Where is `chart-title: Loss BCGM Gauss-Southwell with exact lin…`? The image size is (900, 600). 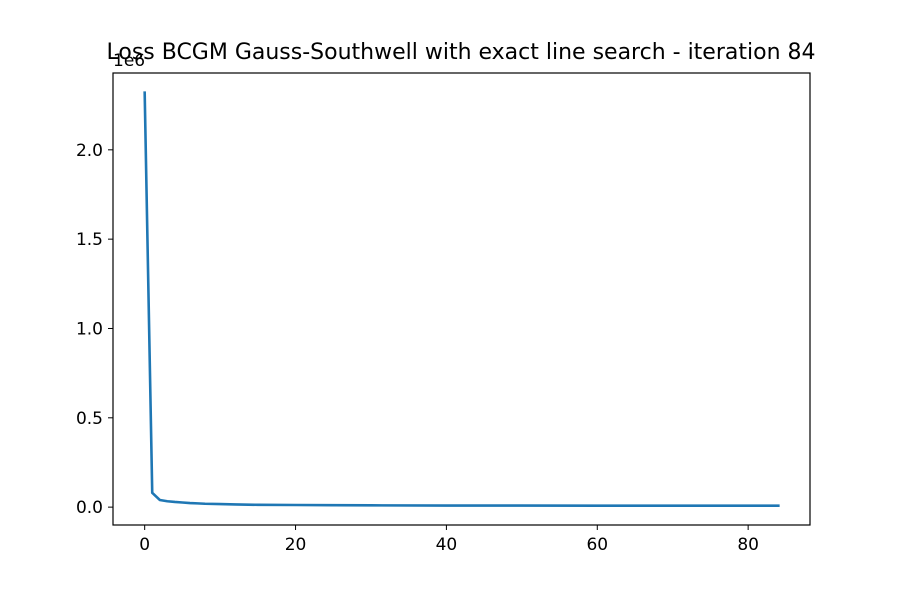 chart-title: Loss BCGM Gauss-Southwell with exact lin… is located at coordinates (460, 52).